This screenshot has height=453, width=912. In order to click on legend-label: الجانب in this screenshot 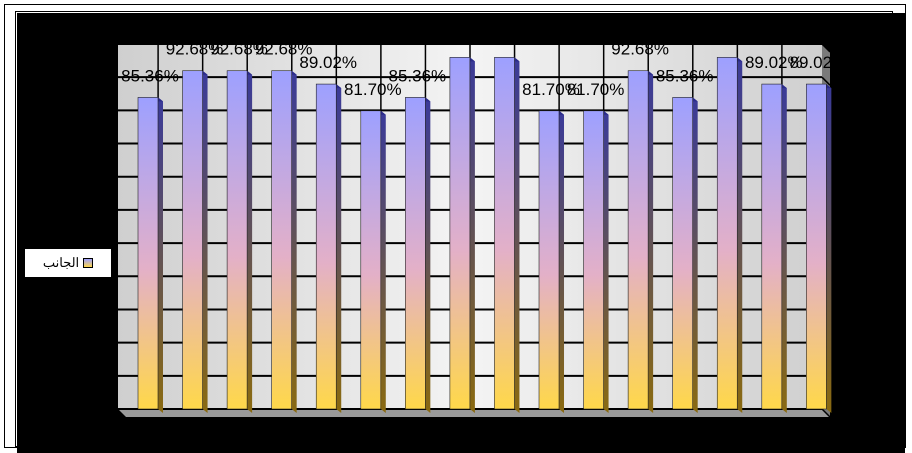, I will do `click(61, 262)`.